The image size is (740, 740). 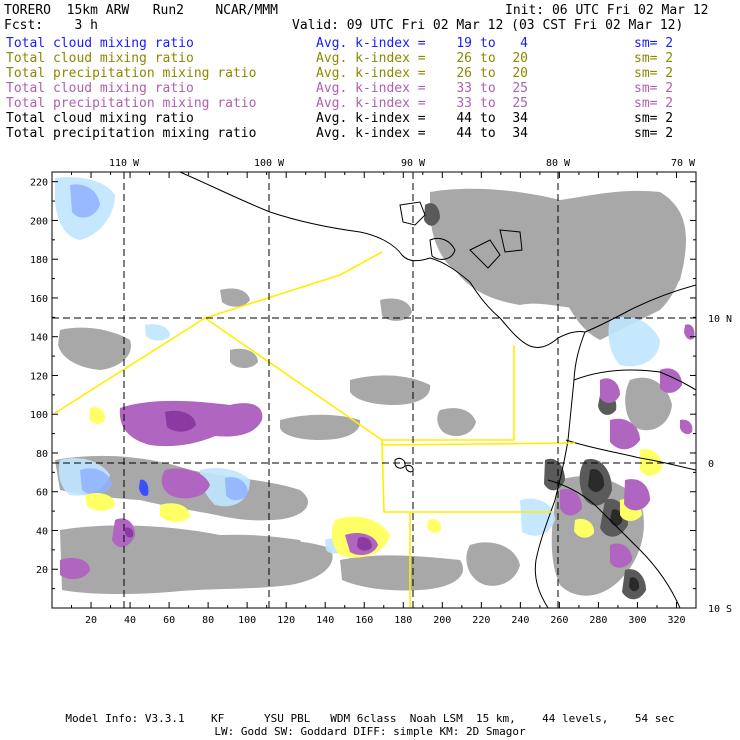 I want to click on x-tick-label: 180, so click(x=403, y=620).